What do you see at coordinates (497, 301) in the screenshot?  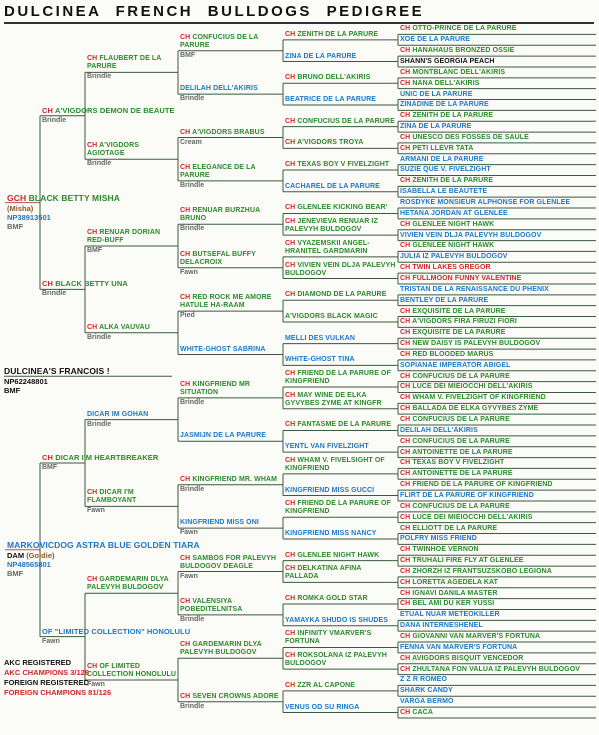 I see `dog-name-block: BENTLEY DE LA PARURE` at bounding box center [497, 301].